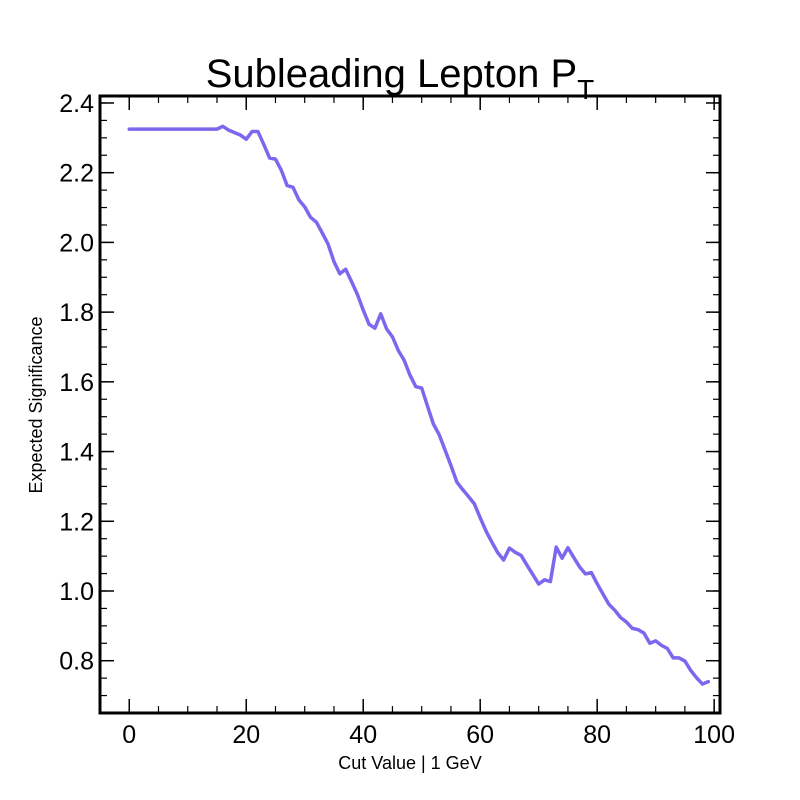  Describe the element at coordinates (409, 763) in the screenshot. I see `x-axis-label: Cut Value | 1 GeV` at that location.